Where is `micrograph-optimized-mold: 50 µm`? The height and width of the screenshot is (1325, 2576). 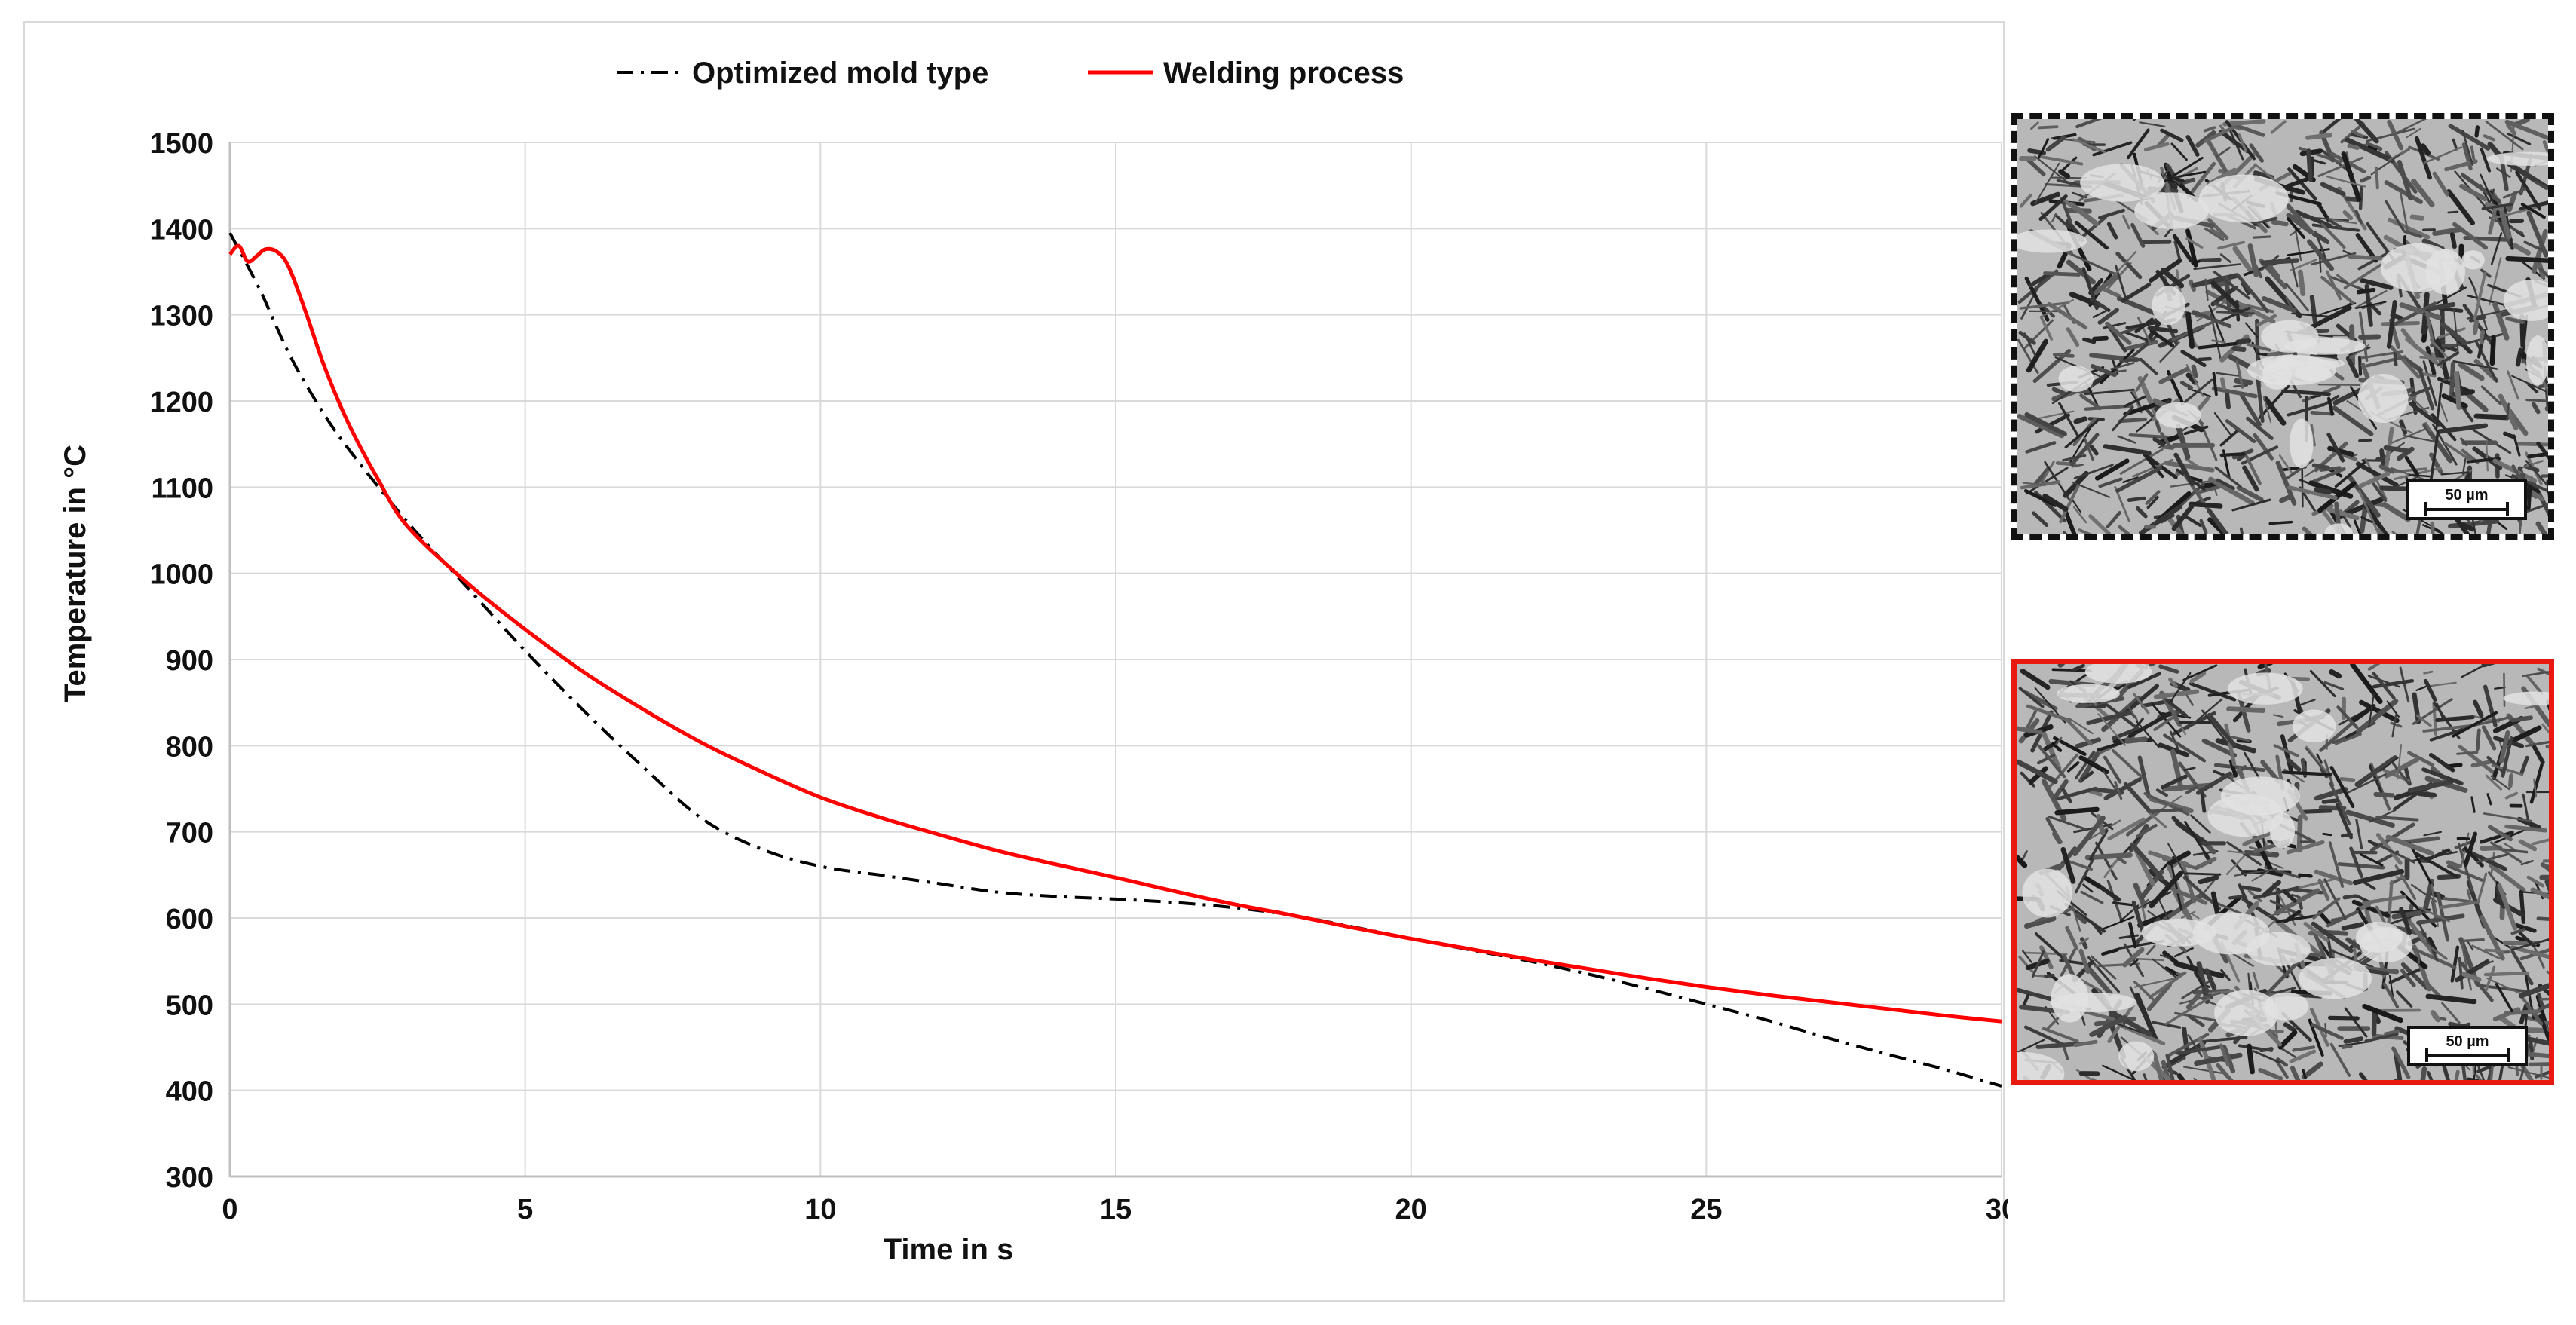 micrograph-optimized-mold: 50 µm is located at coordinates (2282, 326).